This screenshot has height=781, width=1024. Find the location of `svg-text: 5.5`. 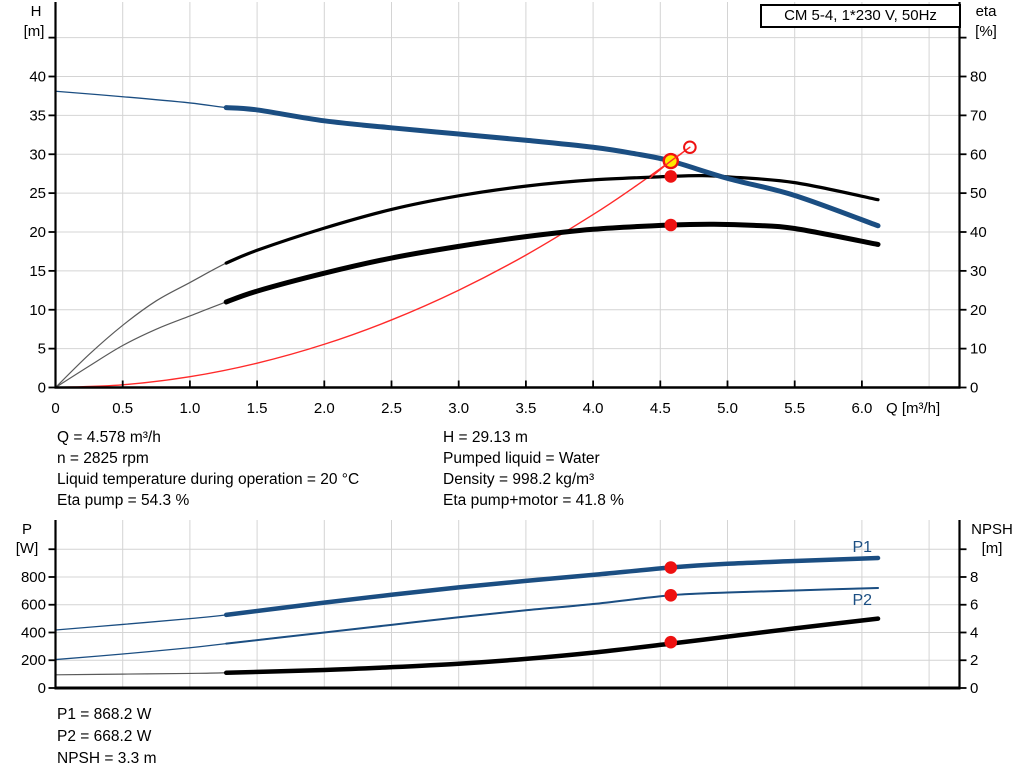

svg-text: 5.5 is located at coordinates (794, 408).